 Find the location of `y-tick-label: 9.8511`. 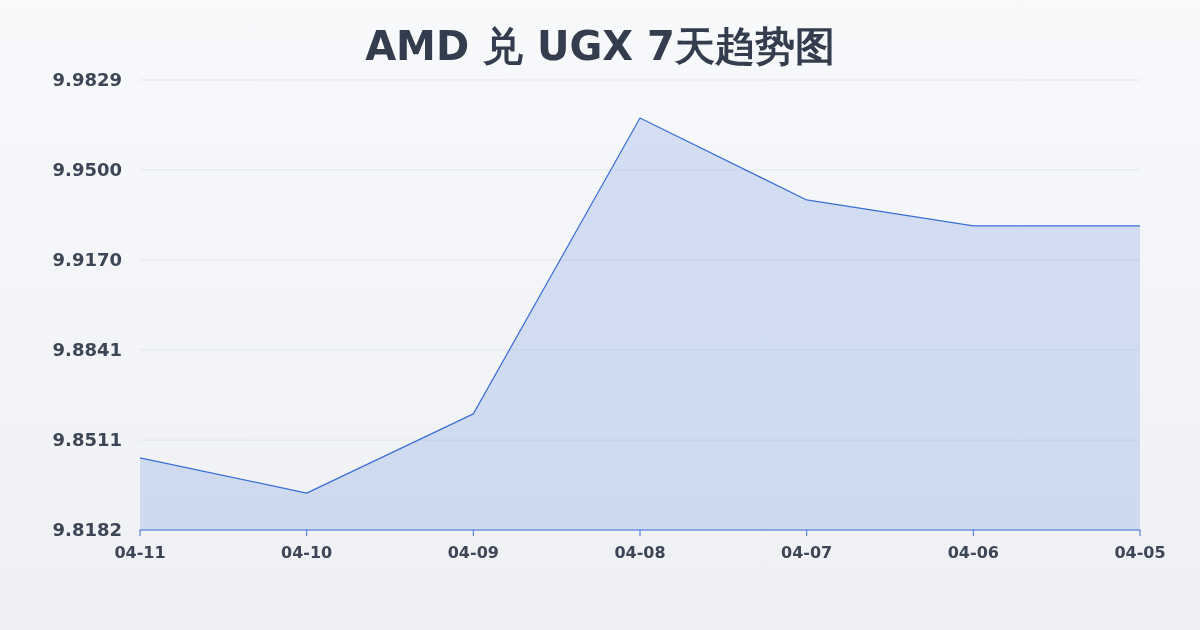

y-tick-label: 9.8511 is located at coordinates (87, 440).